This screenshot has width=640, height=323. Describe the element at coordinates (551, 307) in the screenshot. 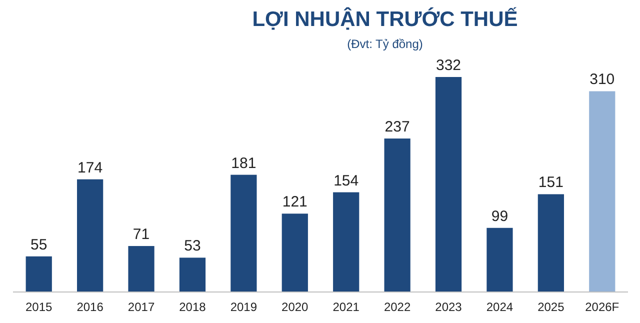

I see `x-tick-label: 2025` at that location.